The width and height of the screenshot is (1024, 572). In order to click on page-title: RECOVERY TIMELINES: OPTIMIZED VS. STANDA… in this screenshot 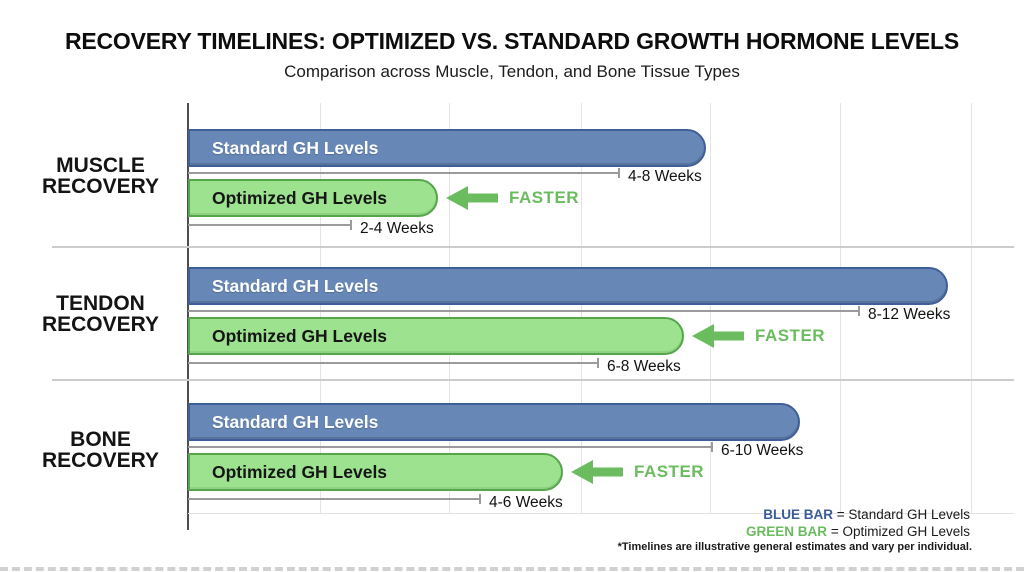, I will do `click(512, 41)`.